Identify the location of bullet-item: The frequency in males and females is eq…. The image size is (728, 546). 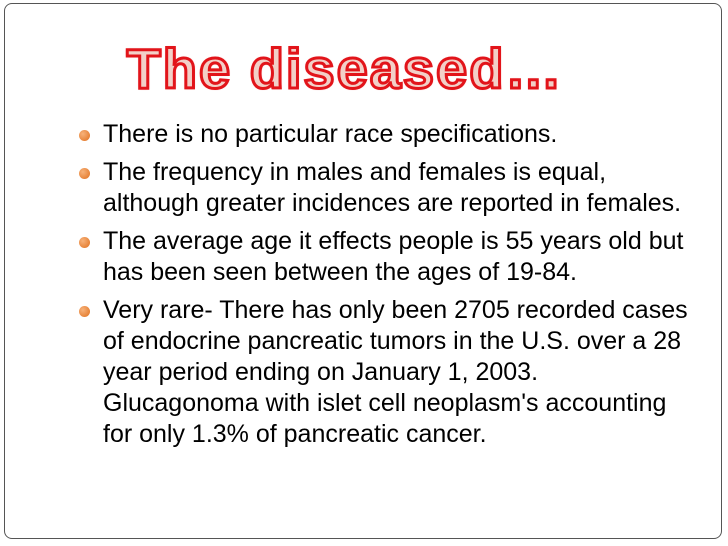
(384, 188).